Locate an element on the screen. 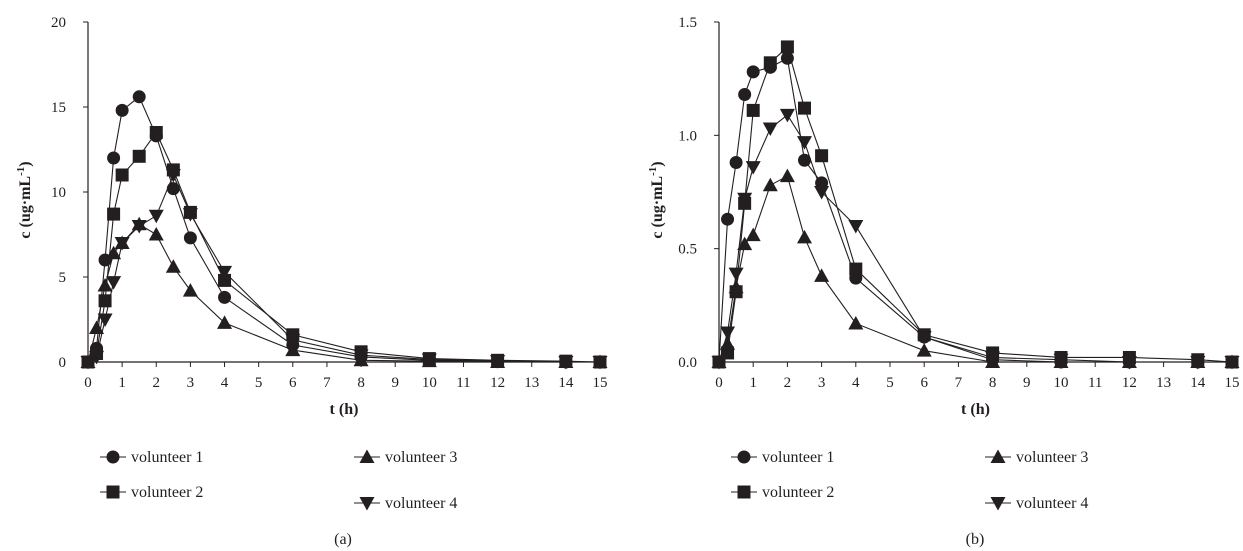  x-tick-label: 2 is located at coordinates (788, 383).